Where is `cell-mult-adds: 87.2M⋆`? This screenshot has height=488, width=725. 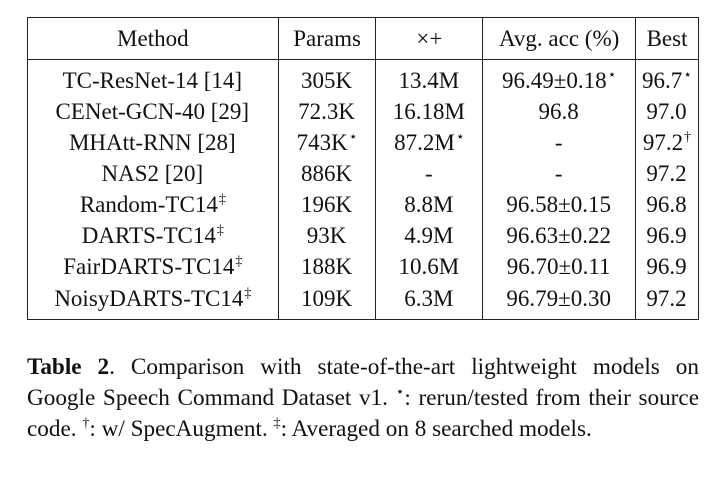
cell-mult-adds: 87.2M⋆ is located at coordinates (429, 142).